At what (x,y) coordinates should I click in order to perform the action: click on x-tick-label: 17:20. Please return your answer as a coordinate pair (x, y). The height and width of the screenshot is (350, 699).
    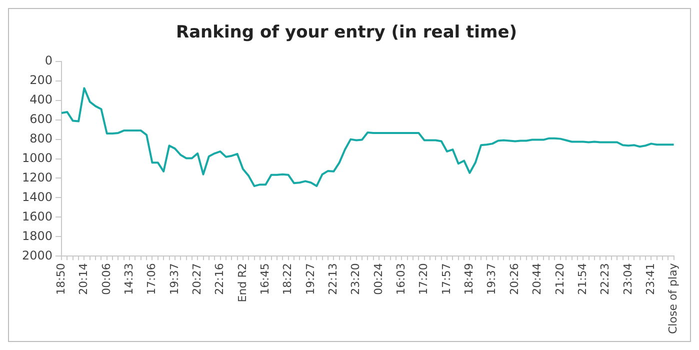
    Looking at the image, I should click on (423, 279).